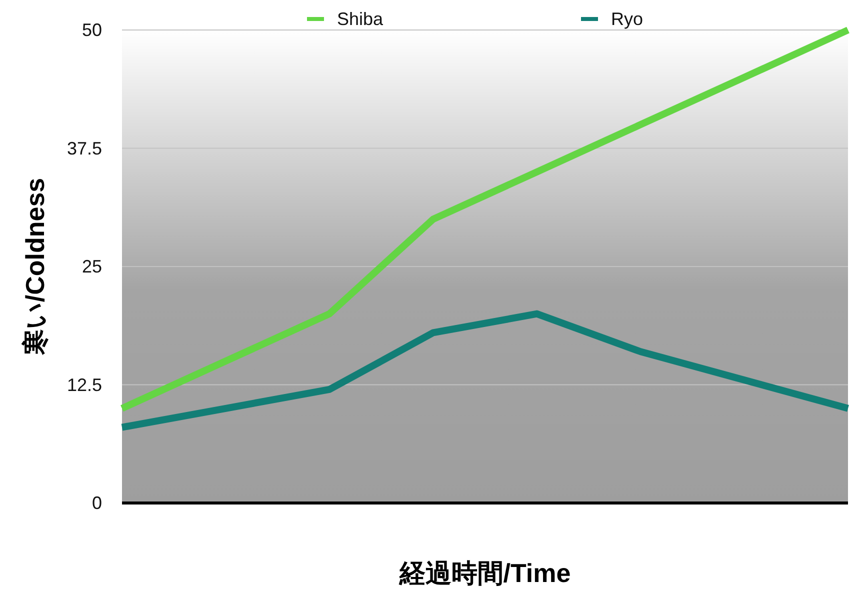 The height and width of the screenshot is (612, 862). I want to click on y-tick-label: 0, so click(97, 503).